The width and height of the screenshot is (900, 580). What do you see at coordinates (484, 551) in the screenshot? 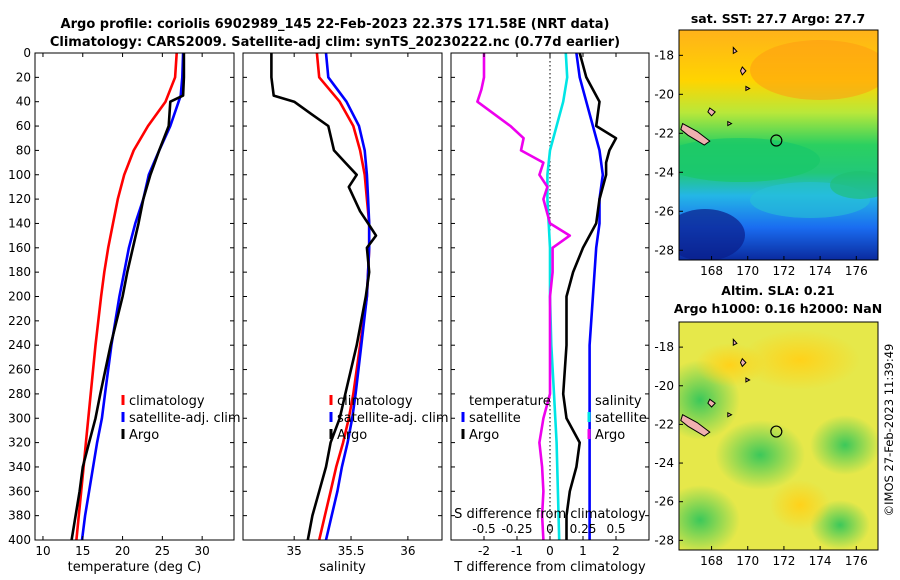
I see `x-tick-label: -2` at bounding box center [484, 551].